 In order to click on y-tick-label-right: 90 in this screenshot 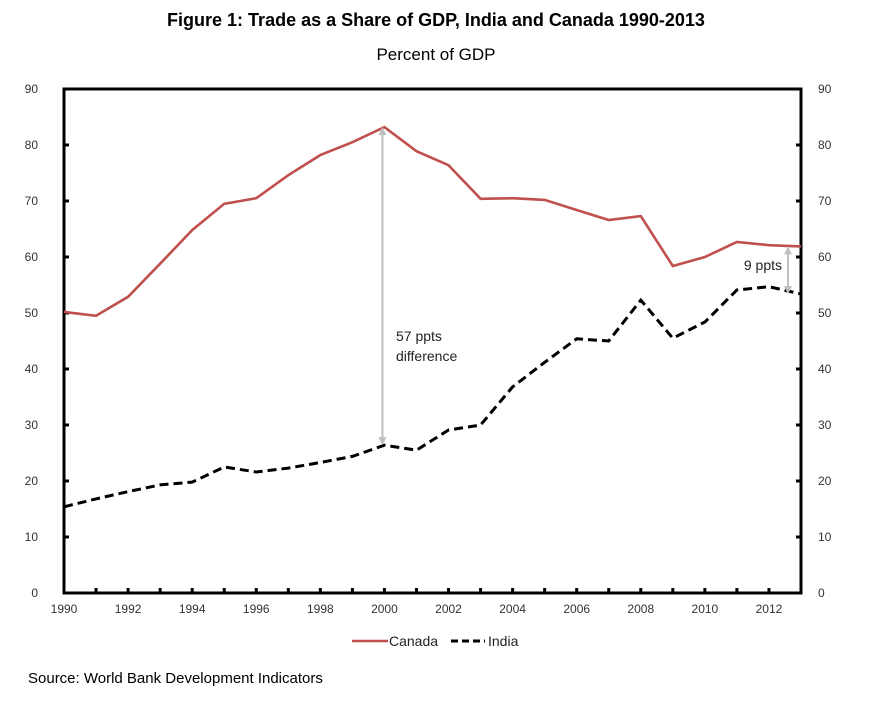, I will do `click(825, 89)`.